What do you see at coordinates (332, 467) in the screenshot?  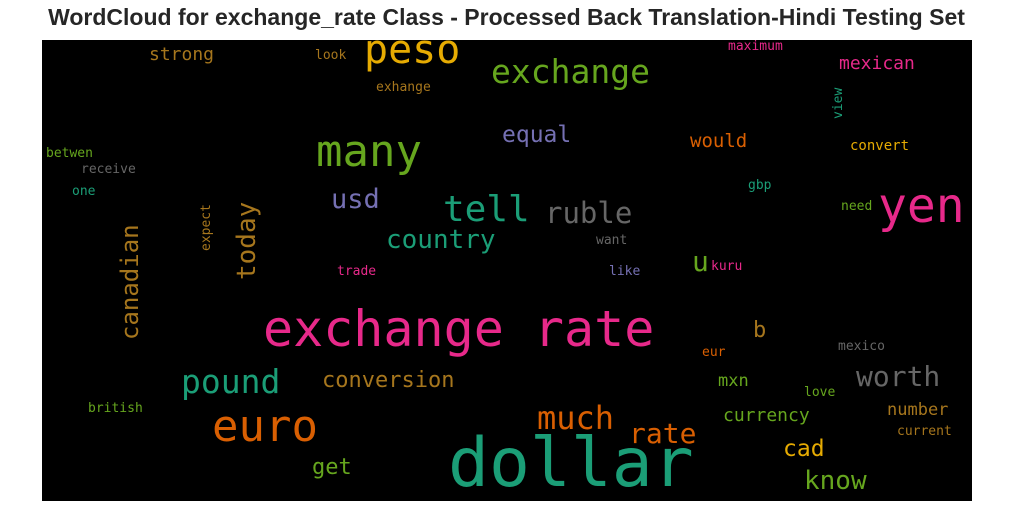 I see `word-get: get` at bounding box center [332, 467].